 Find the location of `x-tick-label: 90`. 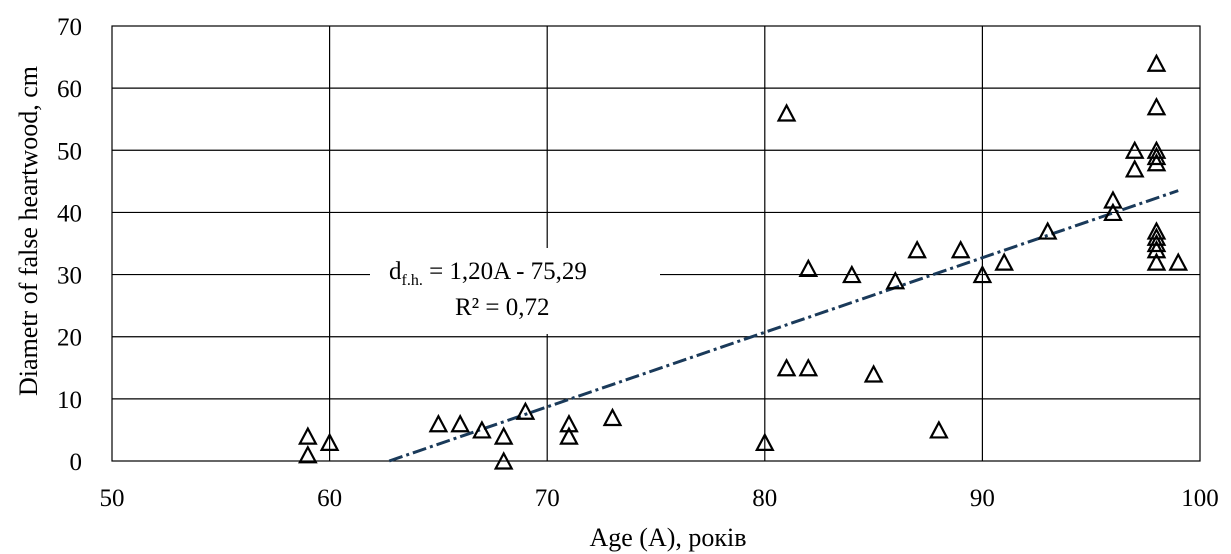

x-tick-label: 90 is located at coordinates (982, 498).